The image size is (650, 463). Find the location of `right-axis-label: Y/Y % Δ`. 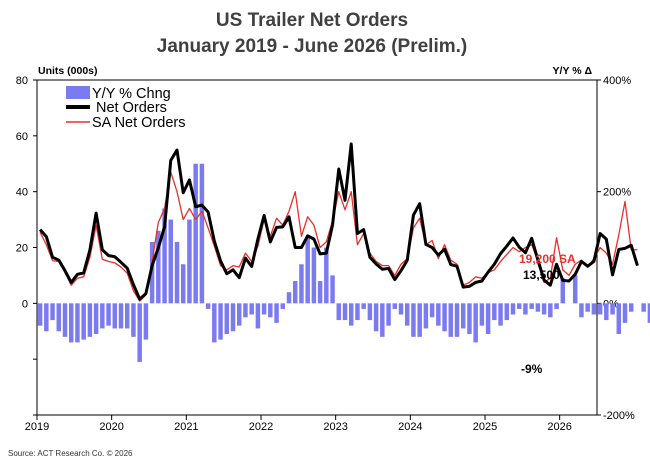

right-axis-label: Y/Y % Δ is located at coordinates (573, 71).